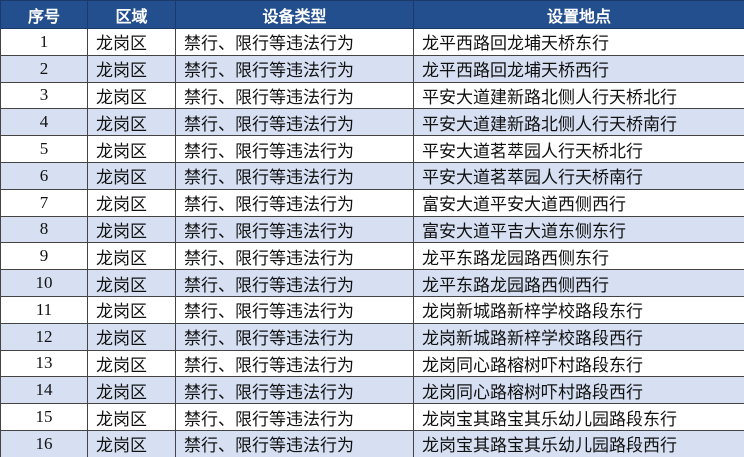 This screenshot has width=744, height=457. I want to click on table-cell: 龙平西路回龙埔天桥东行, so click(578, 42).